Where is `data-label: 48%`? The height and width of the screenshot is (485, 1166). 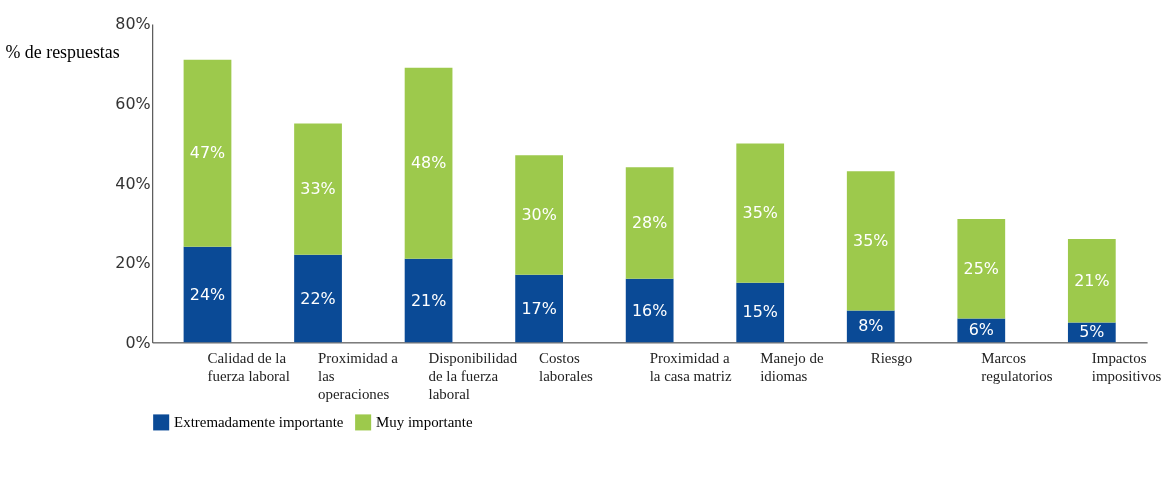 data-label: 48% is located at coordinates (428, 163).